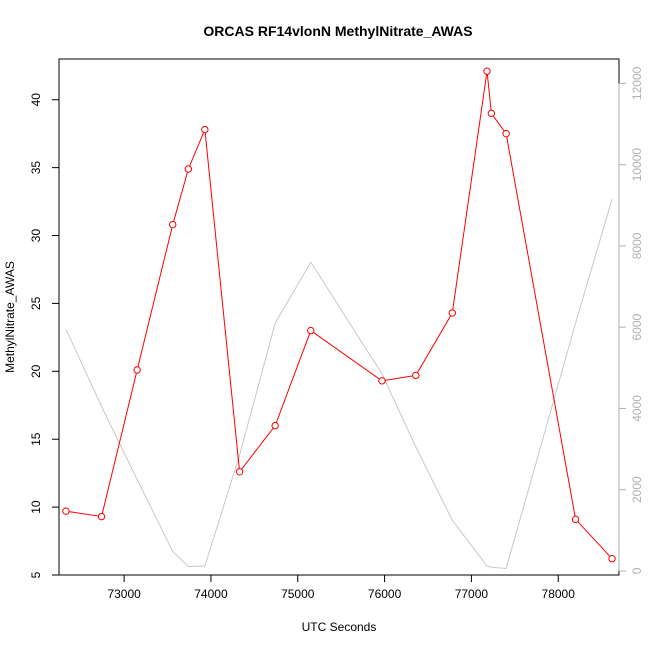 This screenshot has width=650, height=650. What do you see at coordinates (36, 371) in the screenshot?
I see `y-tick-label: 20` at bounding box center [36, 371].